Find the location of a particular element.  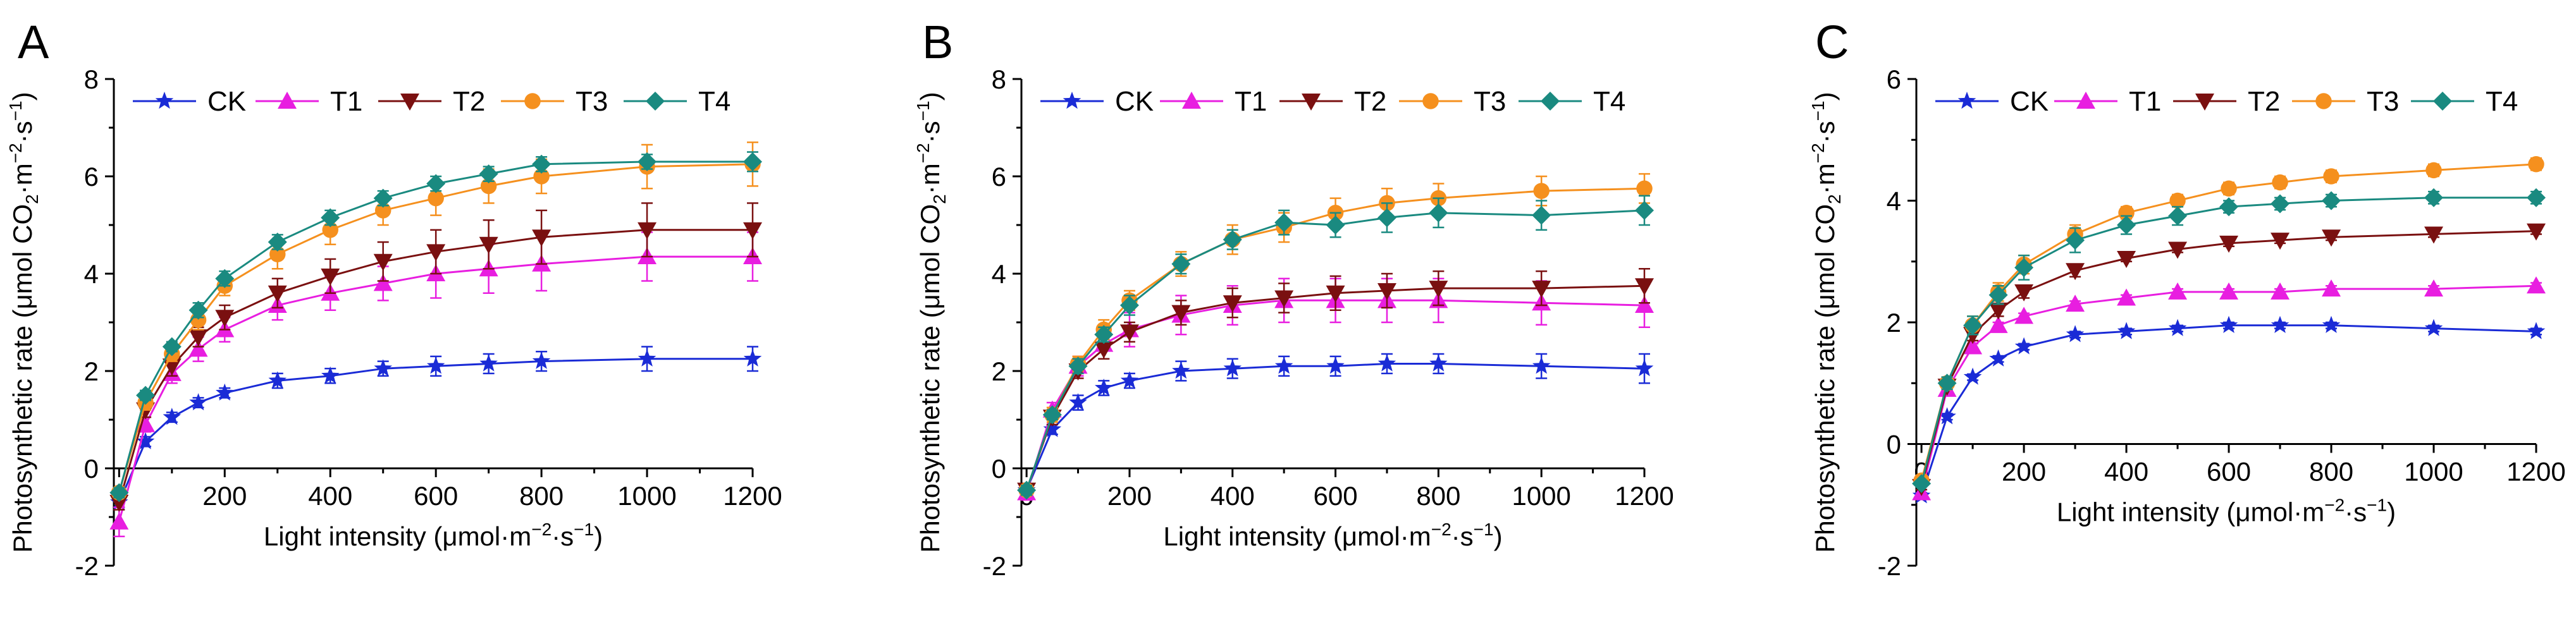

x-axis-title-sup: −2 is located at coordinates (2334, 505).